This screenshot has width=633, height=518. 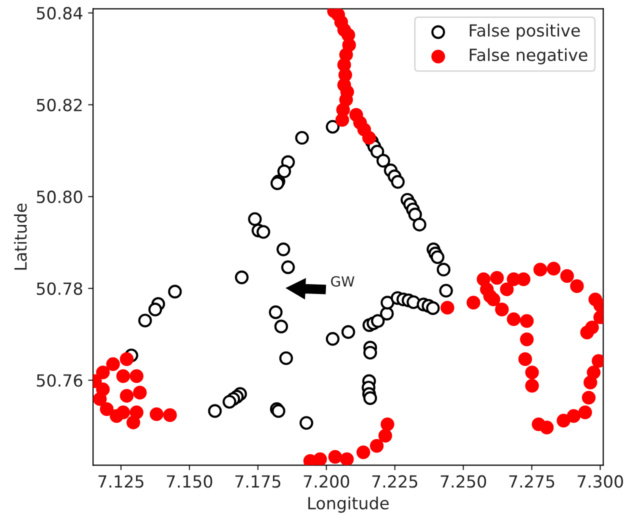 What do you see at coordinates (20, 237) in the screenshot?
I see `y-axis-title: Latitude` at bounding box center [20, 237].